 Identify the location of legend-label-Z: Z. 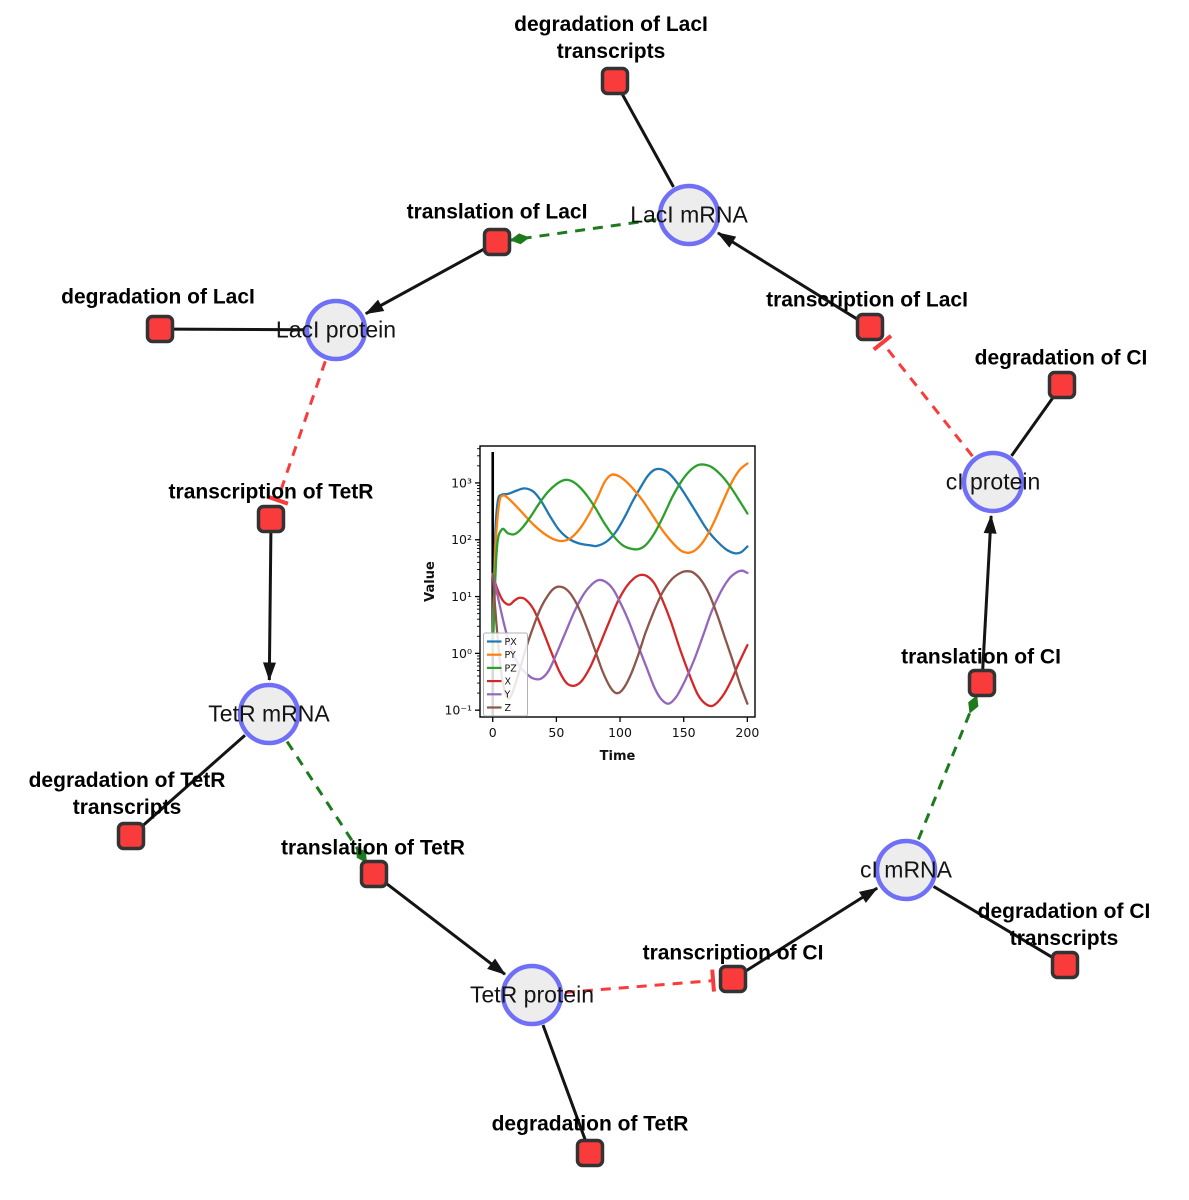
(508, 708).